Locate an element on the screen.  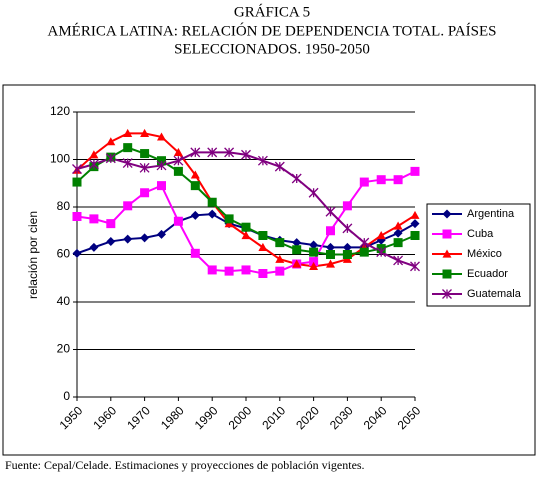
x-tick-label: 2030 is located at coordinates (341, 417).